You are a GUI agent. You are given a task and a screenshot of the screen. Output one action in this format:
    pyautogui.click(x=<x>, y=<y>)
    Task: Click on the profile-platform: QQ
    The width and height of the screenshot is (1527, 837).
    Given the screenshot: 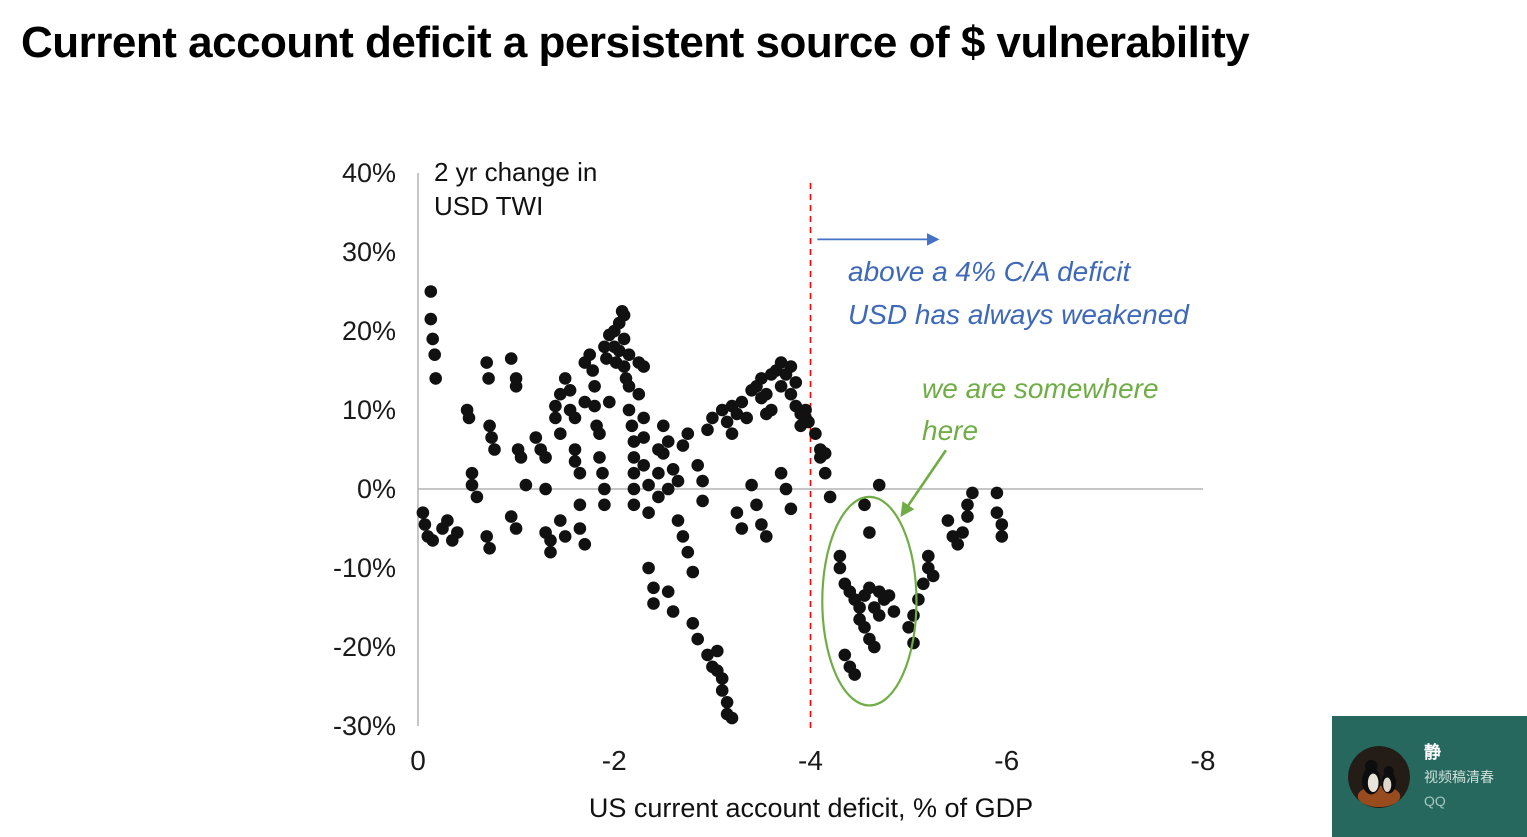 What is the action you would take?
    pyautogui.click(x=1435, y=800)
    